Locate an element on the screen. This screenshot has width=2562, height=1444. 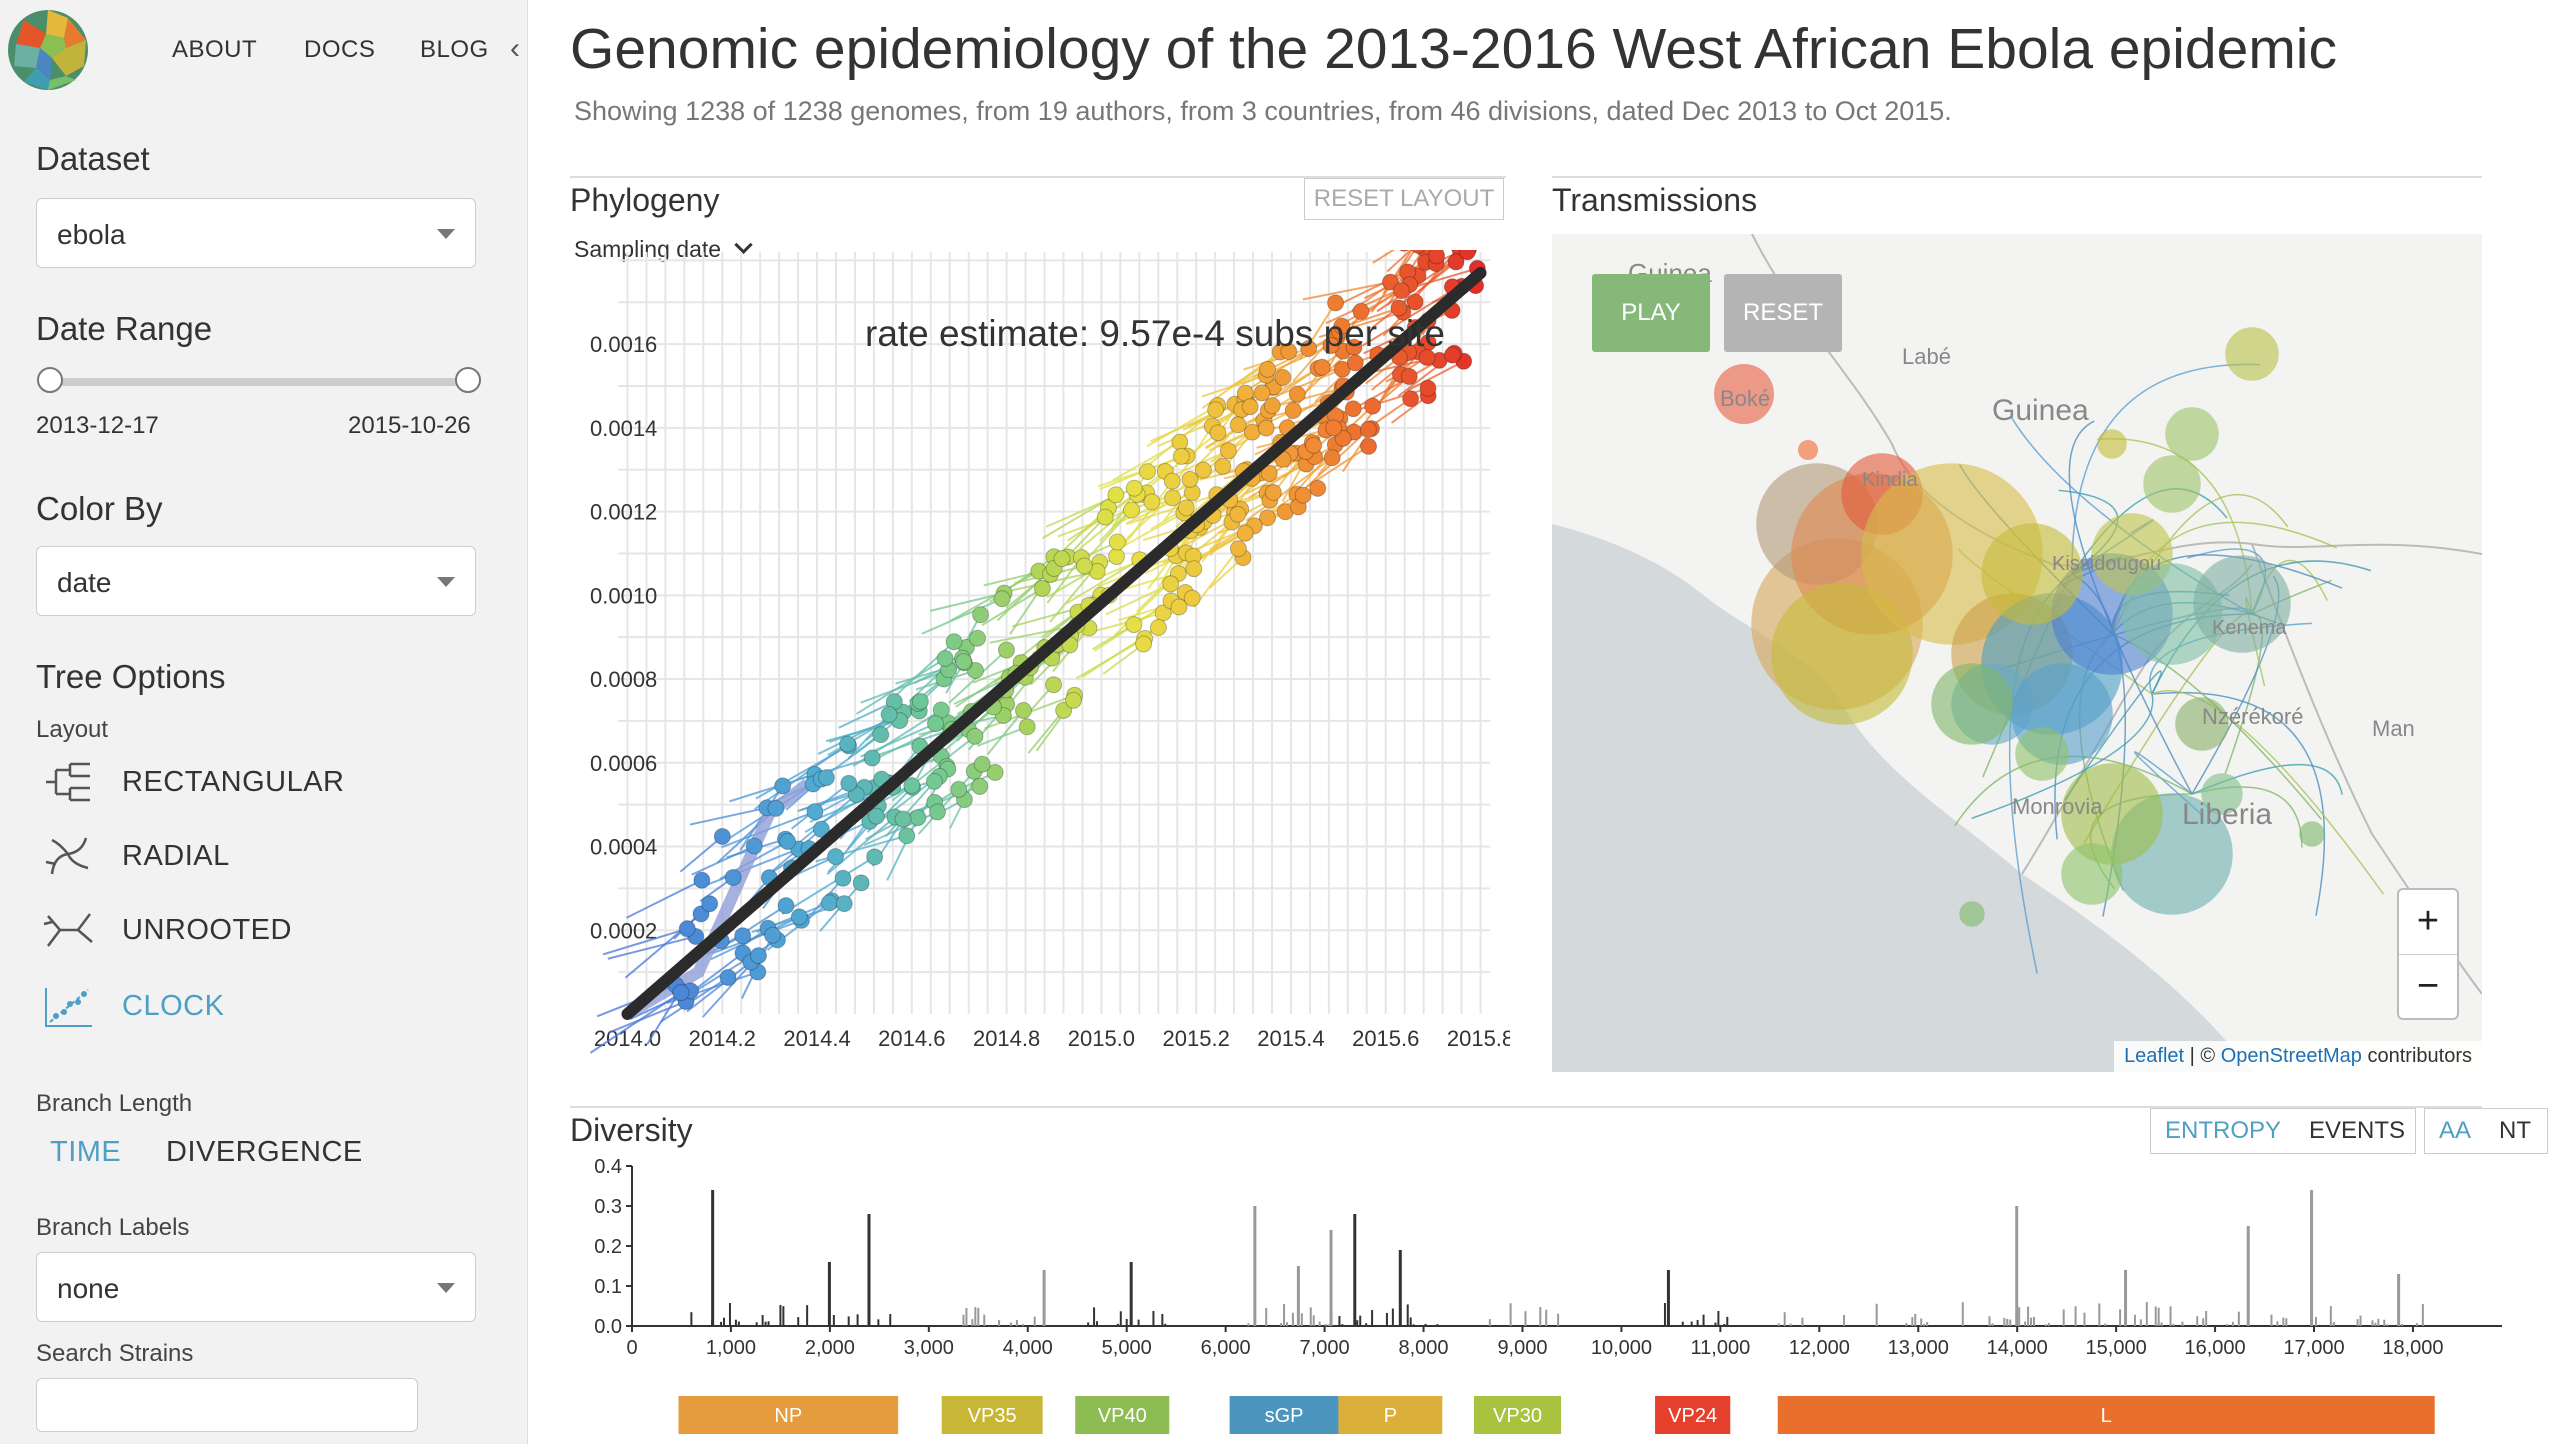
dataset-select: ebola is located at coordinates (256, 233).